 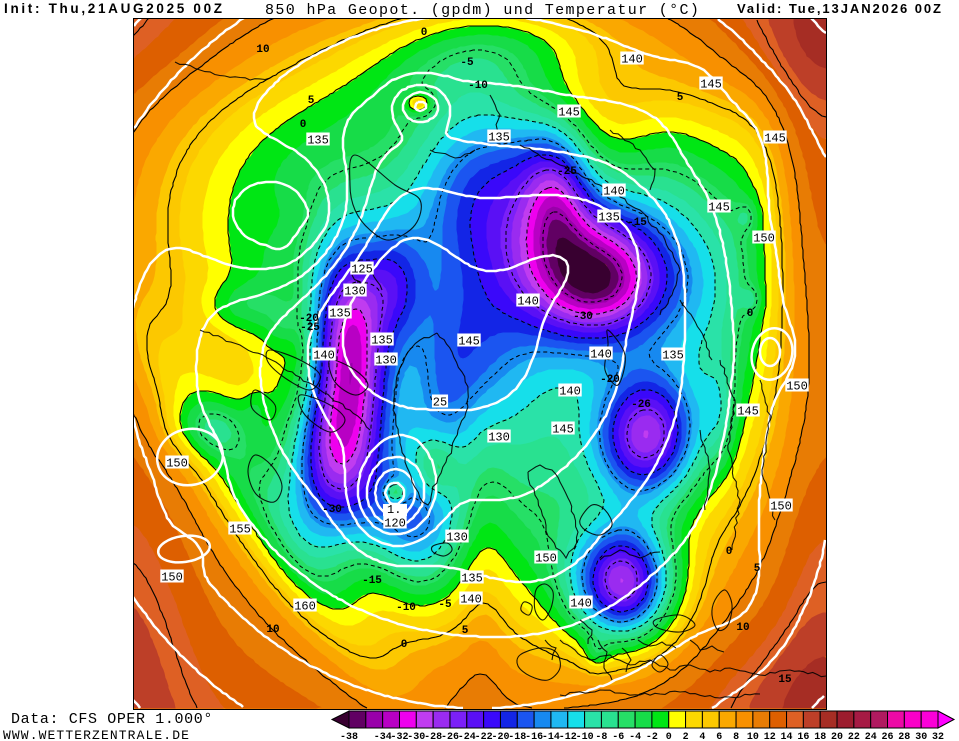 I want to click on svg-text: -14, so click(x=551, y=736).